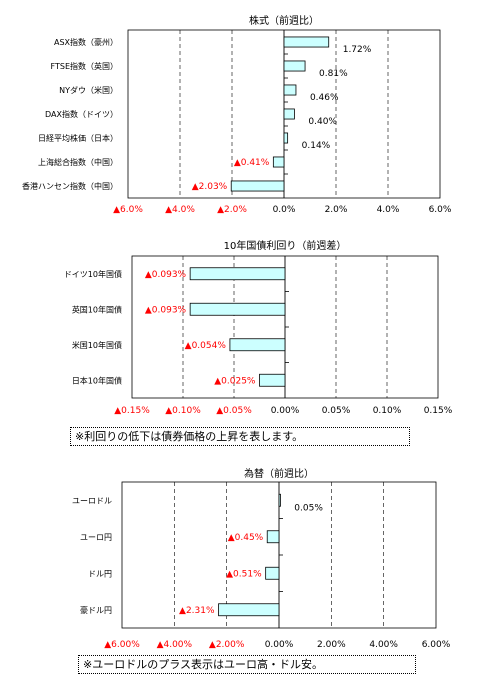  What do you see at coordinates (357, 50) in the screenshot?
I see `data-label: 1.72%` at bounding box center [357, 50].